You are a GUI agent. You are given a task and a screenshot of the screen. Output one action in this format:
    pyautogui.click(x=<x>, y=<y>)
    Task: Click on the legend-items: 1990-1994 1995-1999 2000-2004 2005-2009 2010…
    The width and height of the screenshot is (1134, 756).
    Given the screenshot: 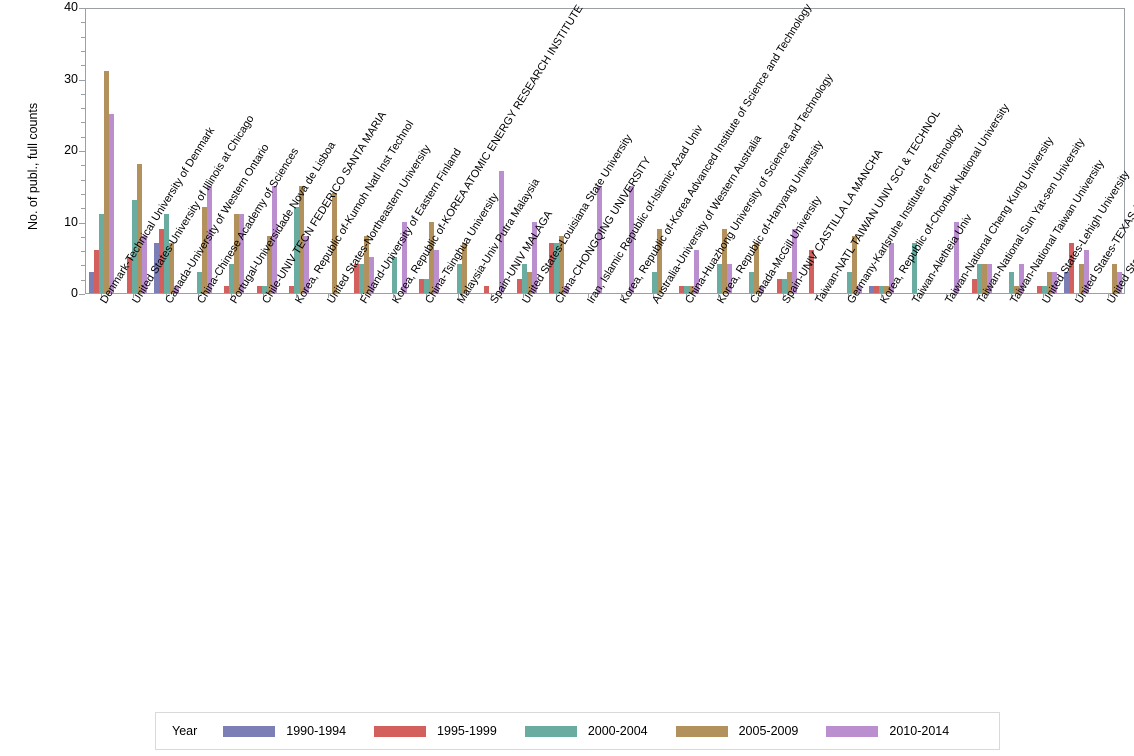 What is the action you would take?
    pyautogui.click(x=600, y=731)
    